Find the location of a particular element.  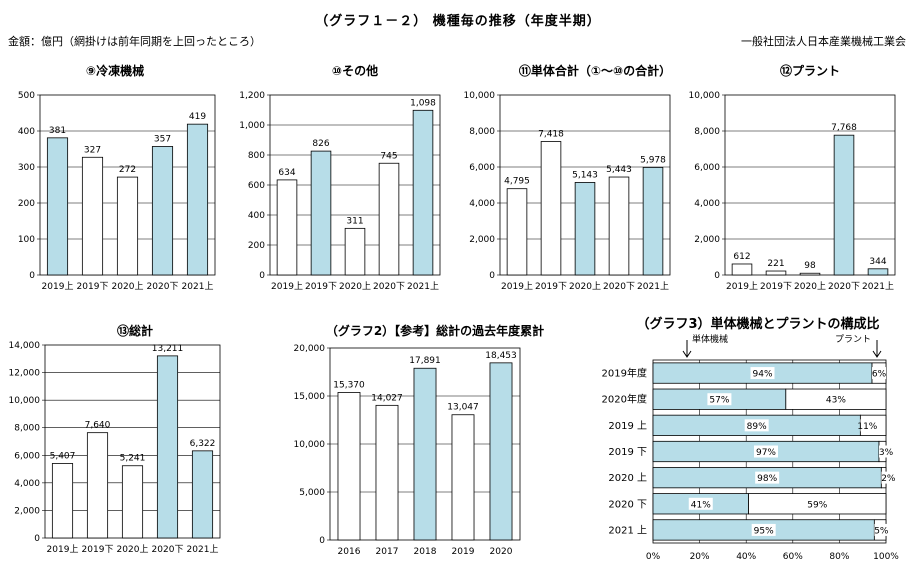

data-label: 327 is located at coordinates (92, 150).